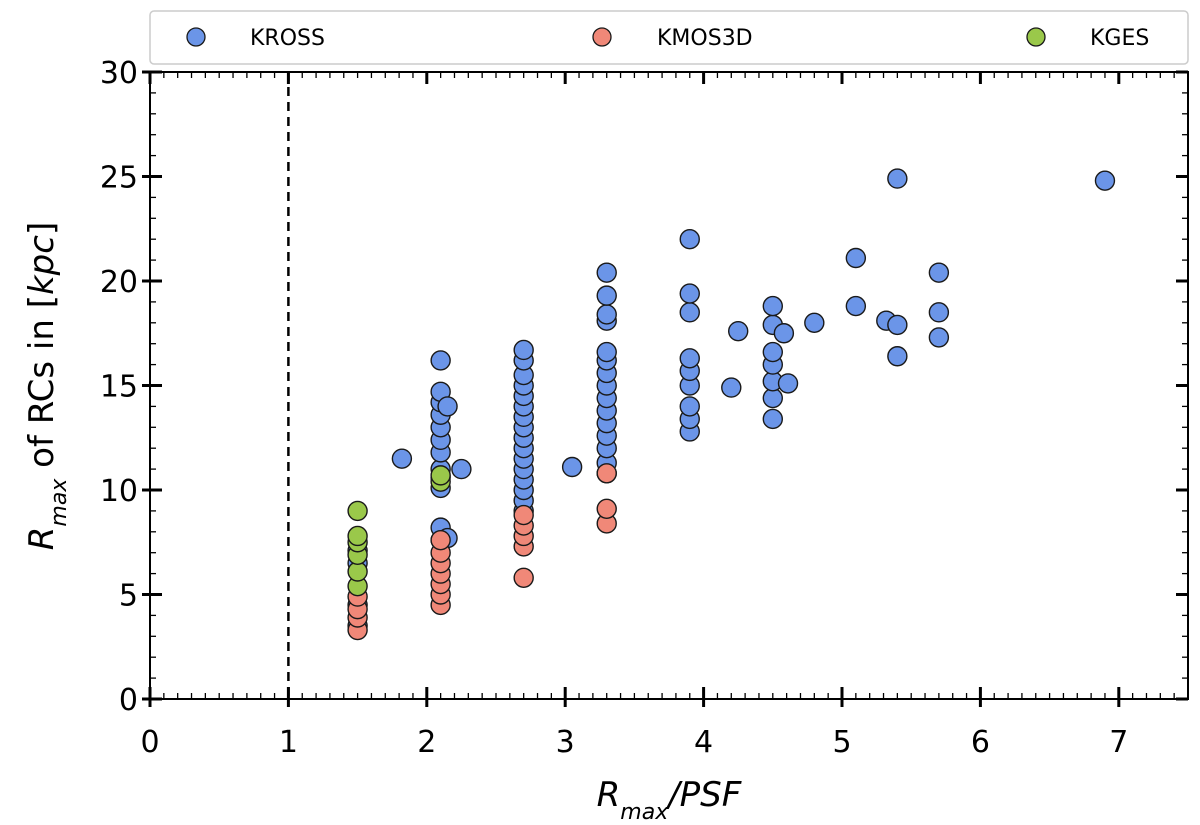 The image size is (1200, 825). I want to click on y-axis-label-rest: of RCs in [, so click(42, 387).